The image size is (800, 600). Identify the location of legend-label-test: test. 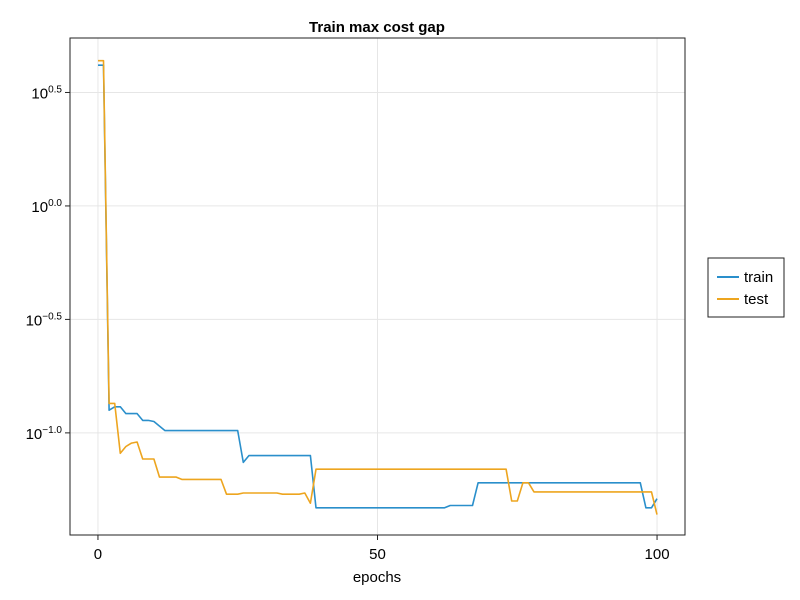
(756, 299).